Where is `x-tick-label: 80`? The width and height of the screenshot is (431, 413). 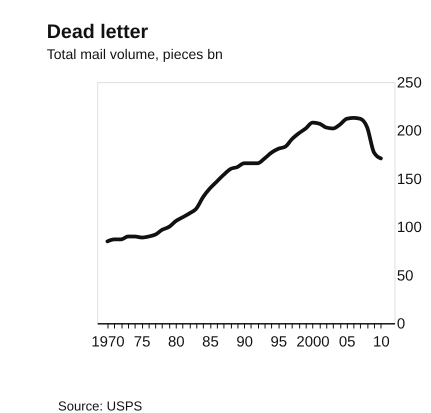
x-tick-label: 80 is located at coordinates (176, 341).